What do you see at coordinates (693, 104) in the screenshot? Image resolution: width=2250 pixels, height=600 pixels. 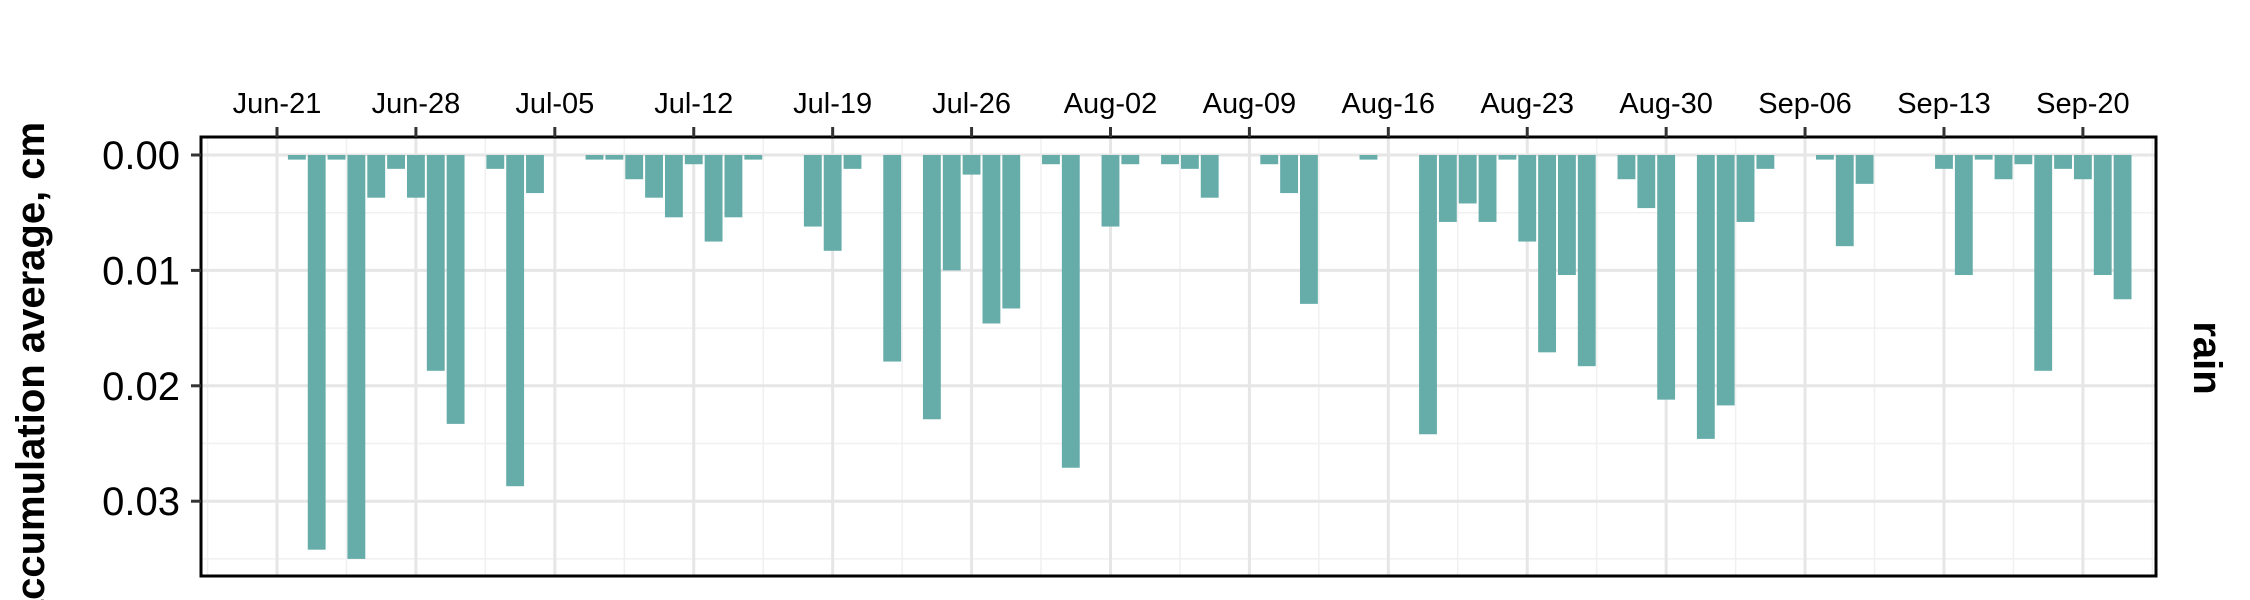 I see `x-tick-label: Jul-12` at bounding box center [693, 104].